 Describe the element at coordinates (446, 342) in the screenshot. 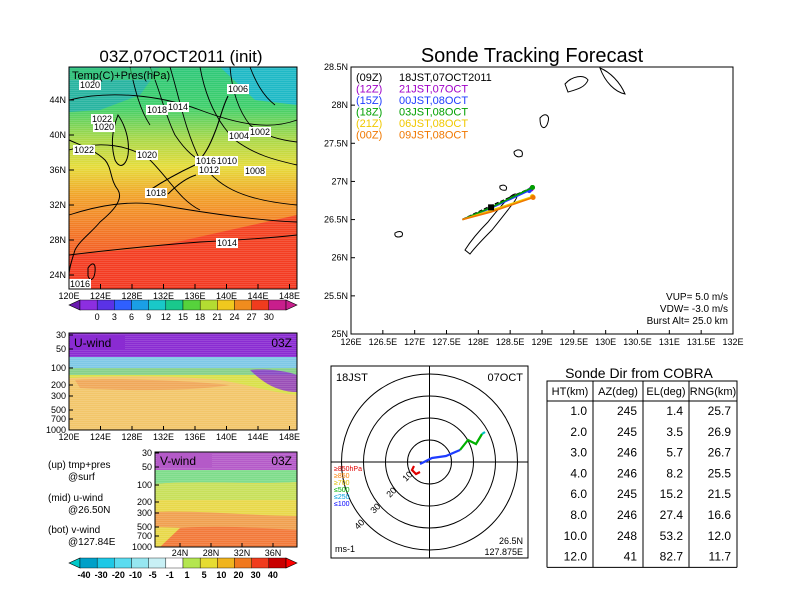

I see `track-lon-label: 127.5E` at that location.